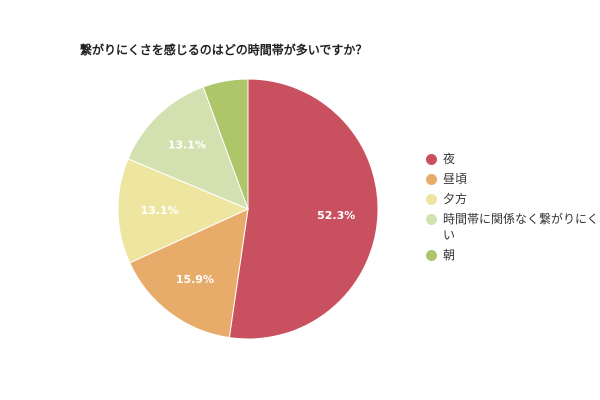 The image size is (600, 400). What do you see at coordinates (513, 209) in the screenshot?
I see `chart-legend: 夜昼頃夕方時間帯に関係なく繋がりにくい朝` at bounding box center [513, 209].